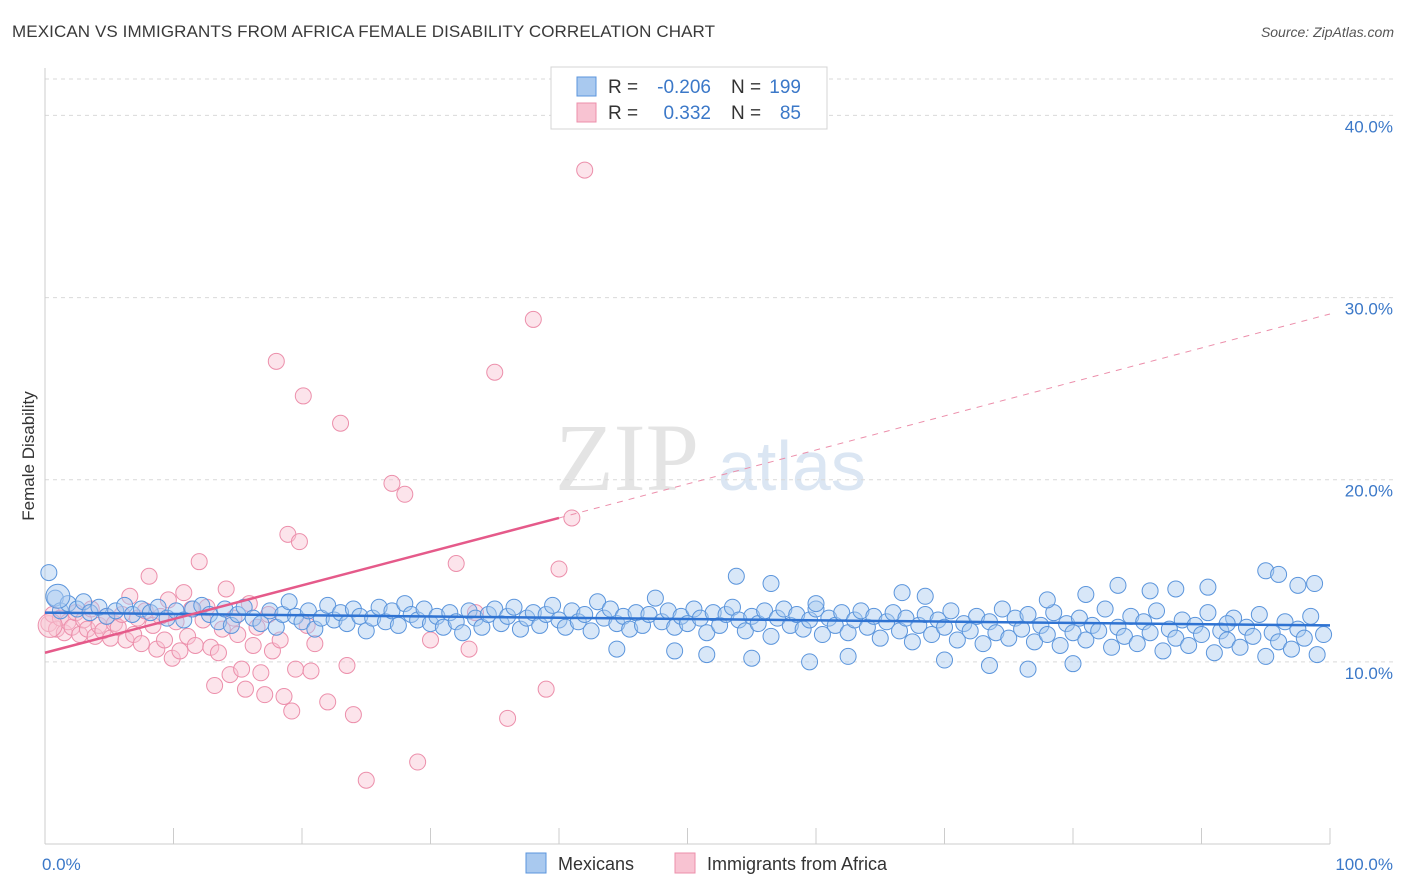 The image size is (1406, 892). Describe the element at coordinates (746, 87) in the screenshot. I see `legend-n-label-1: N =` at that location.